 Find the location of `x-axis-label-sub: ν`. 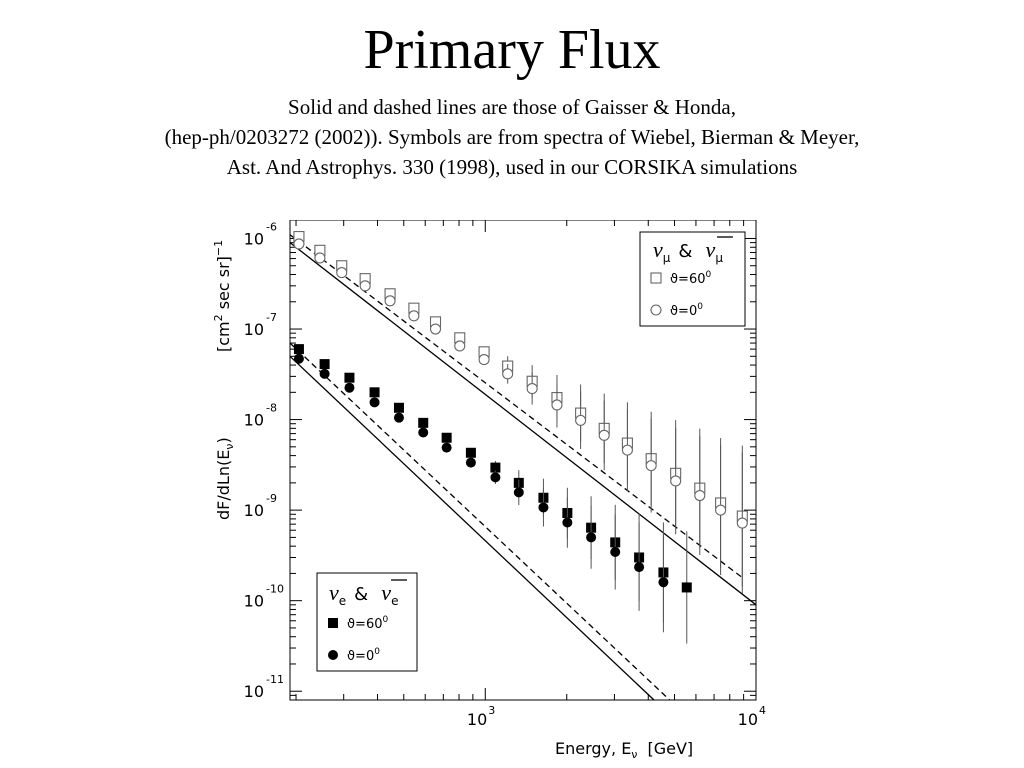

x-axis-label-sub: ν is located at coordinates (634, 754).